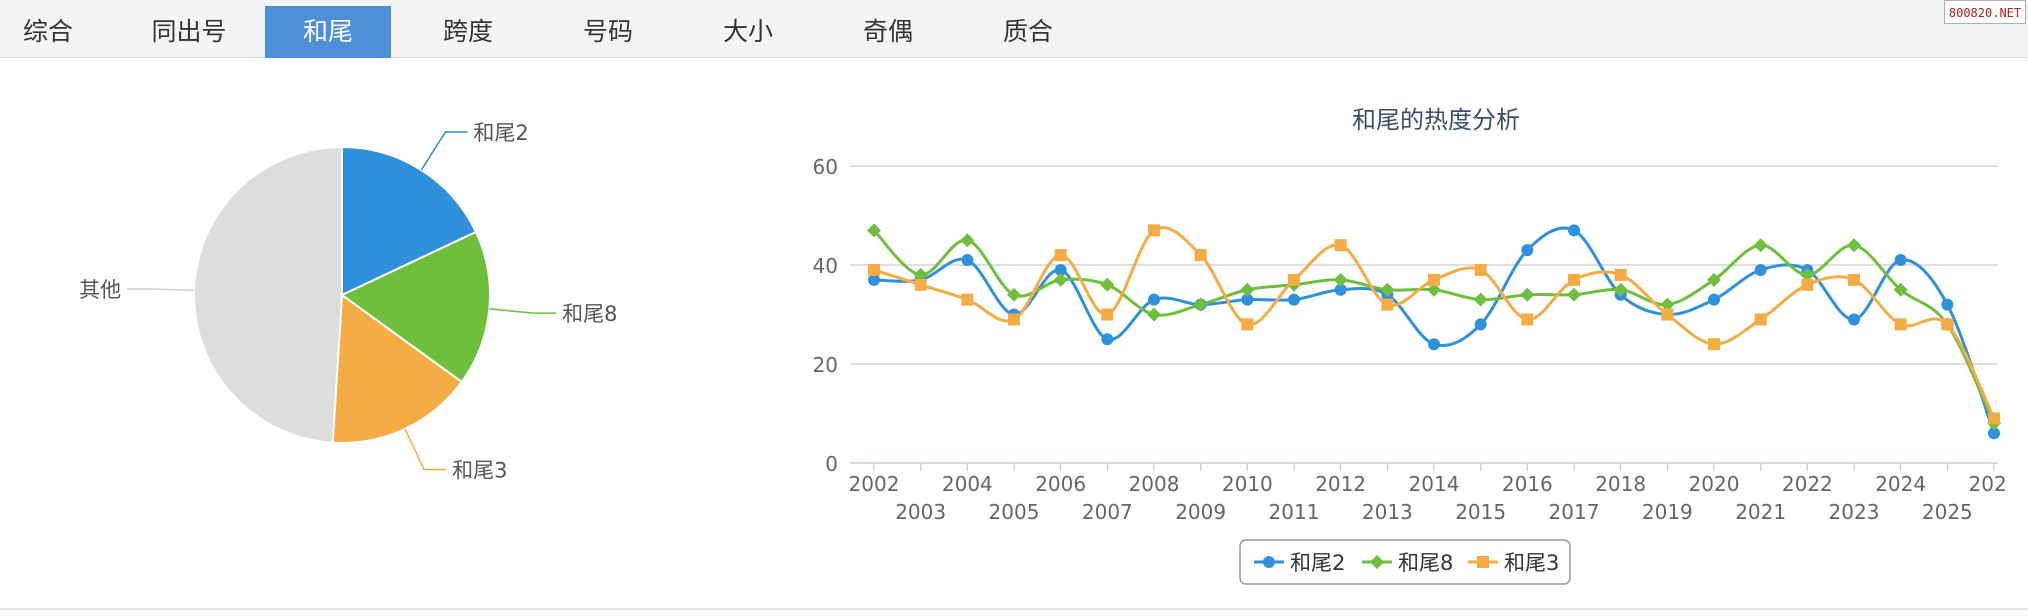  What do you see at coordinates (1014, 512) in the screenshot?
I see `x-tick-label: 2005` at bounding box center [1014, 512].